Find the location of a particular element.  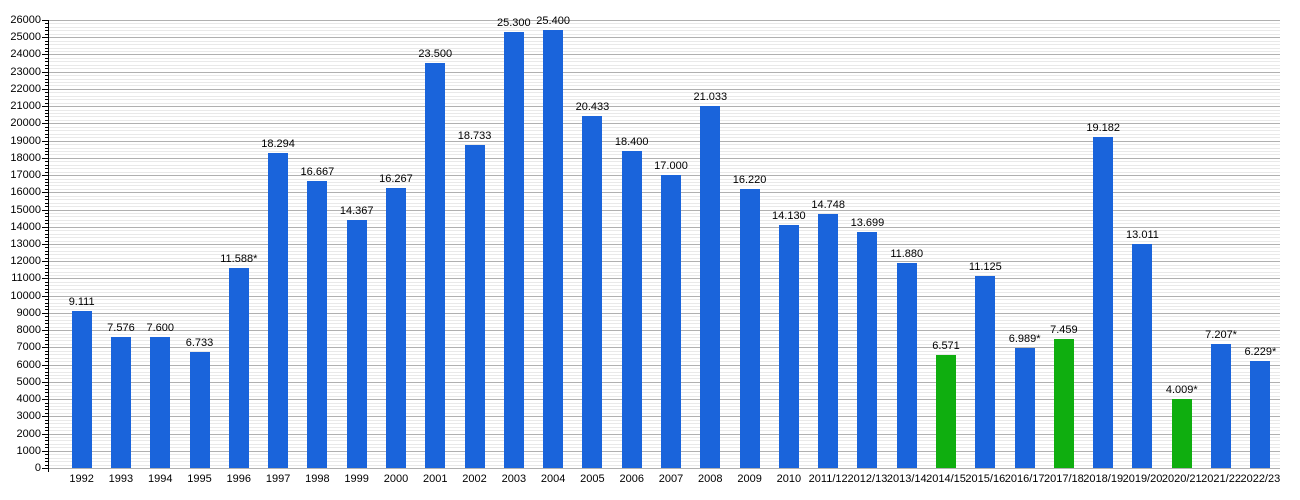

bar-1999 is located at coordinates (356, 344).